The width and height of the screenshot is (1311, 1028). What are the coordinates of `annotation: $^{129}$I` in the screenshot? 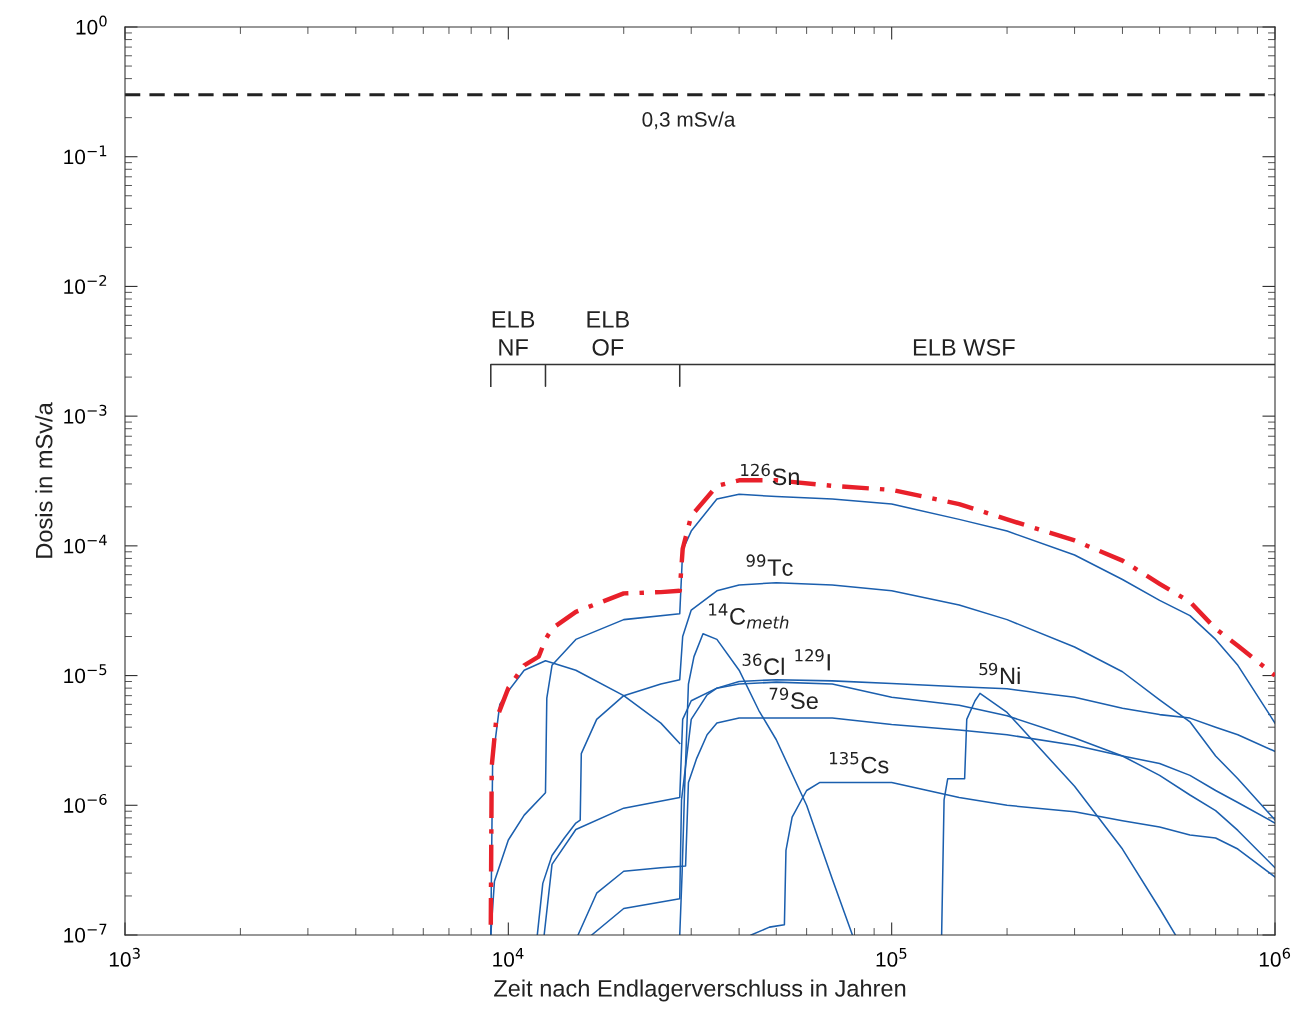 It's located at (812, 660).